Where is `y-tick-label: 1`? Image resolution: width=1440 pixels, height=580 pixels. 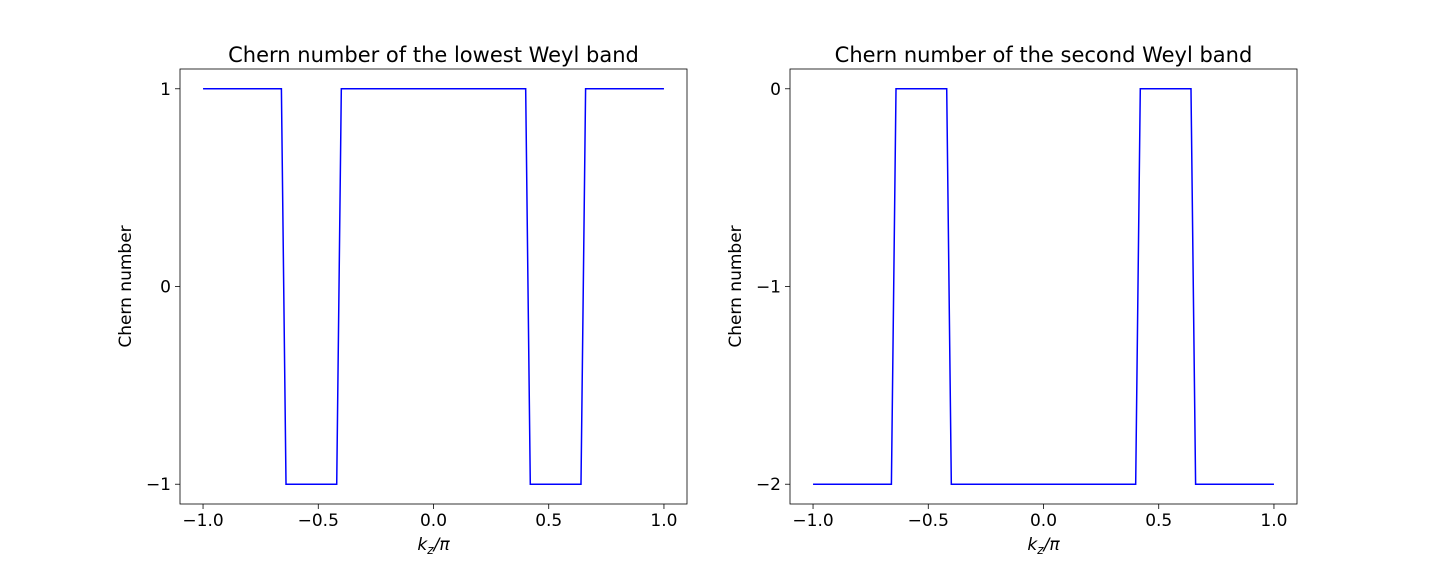
y-tick-label: 1 is located at coordinates (165, 90).